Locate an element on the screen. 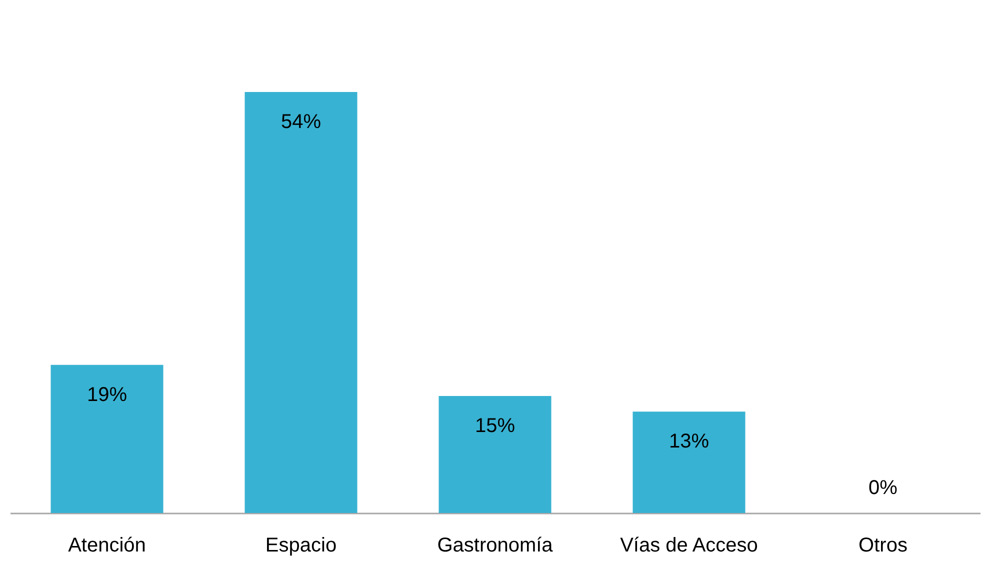  data-label: 0% is located at coordinates (883, 488).